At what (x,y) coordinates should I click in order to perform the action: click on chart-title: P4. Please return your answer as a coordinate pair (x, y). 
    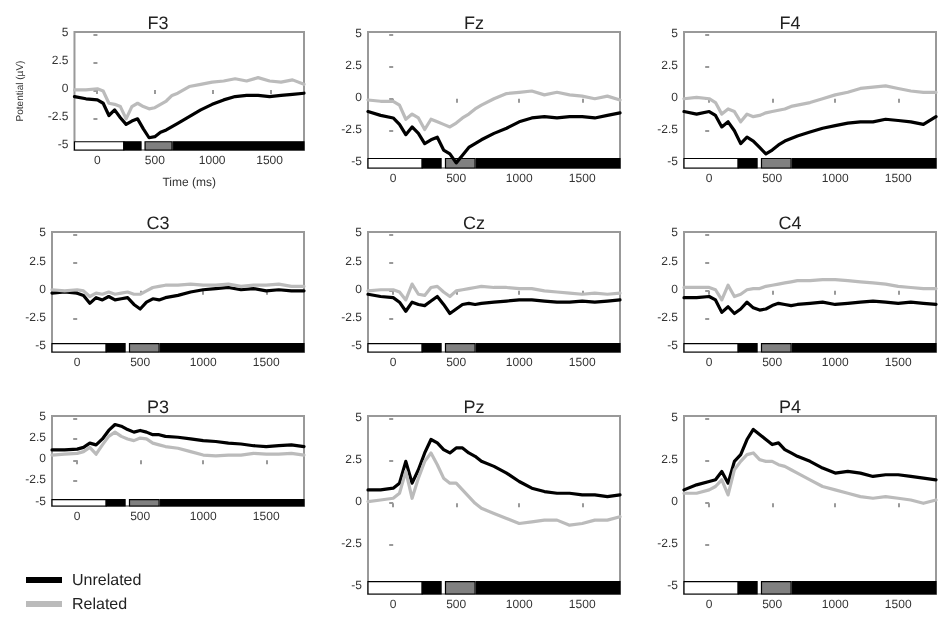
    Looking at the image, I should click on (790, 407).